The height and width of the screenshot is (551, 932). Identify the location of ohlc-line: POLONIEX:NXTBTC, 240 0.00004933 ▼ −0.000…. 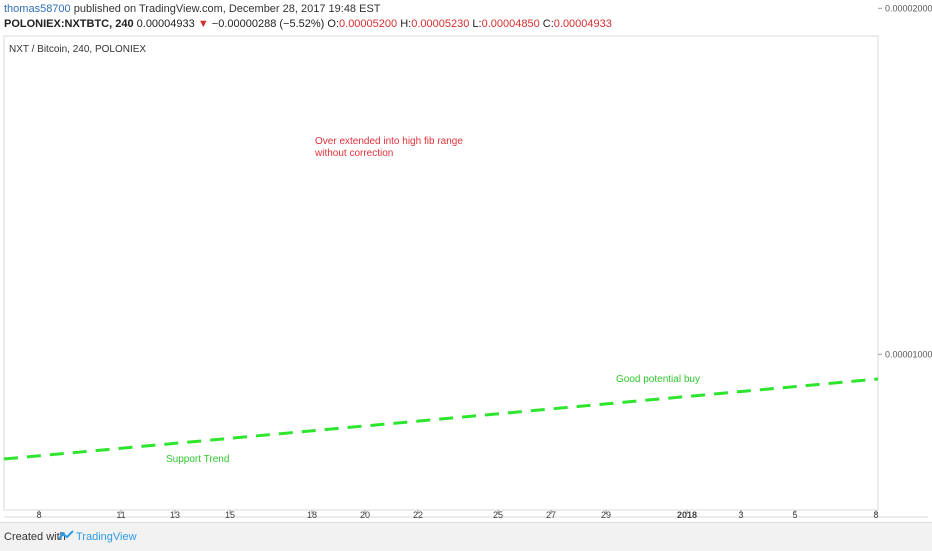
(308, 24).